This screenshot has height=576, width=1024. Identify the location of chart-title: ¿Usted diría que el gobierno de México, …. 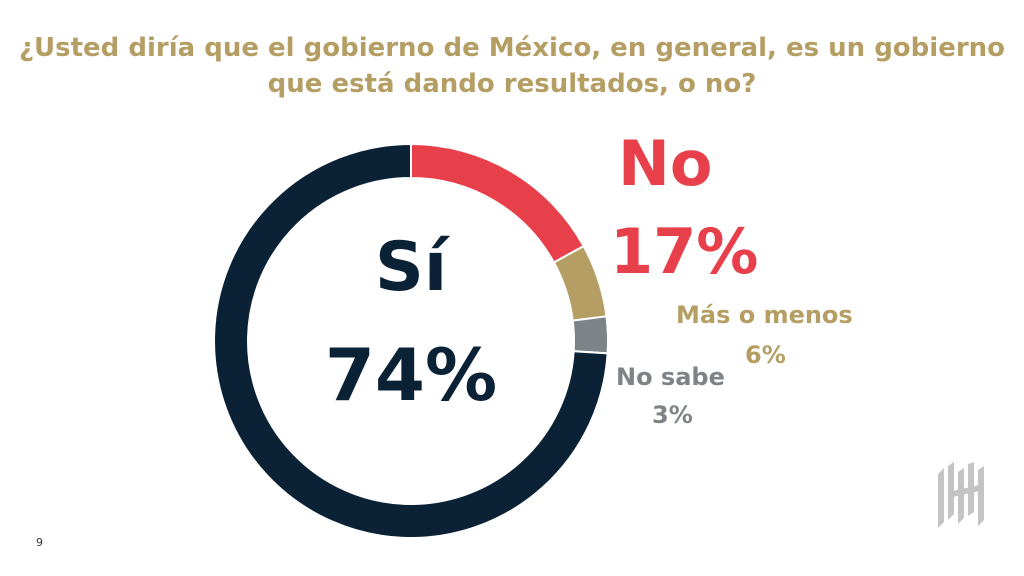
(512, 66).